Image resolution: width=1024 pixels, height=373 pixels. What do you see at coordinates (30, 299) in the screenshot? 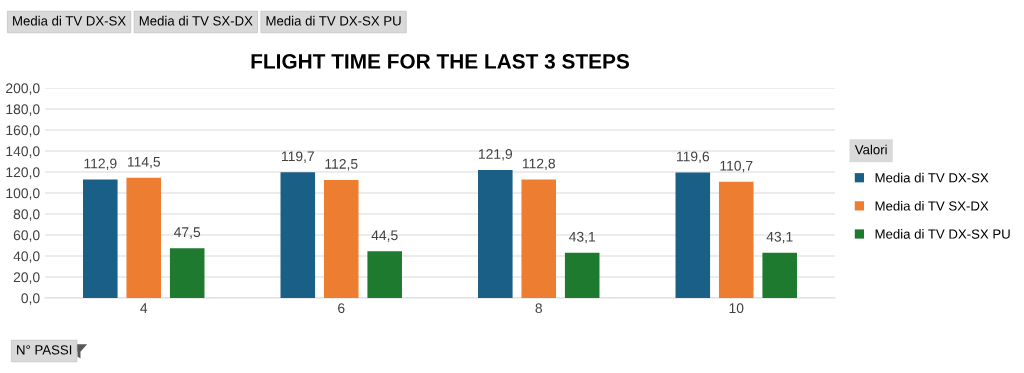
I see `y-tick-label: 0,0` at bounding box center [30, 299].